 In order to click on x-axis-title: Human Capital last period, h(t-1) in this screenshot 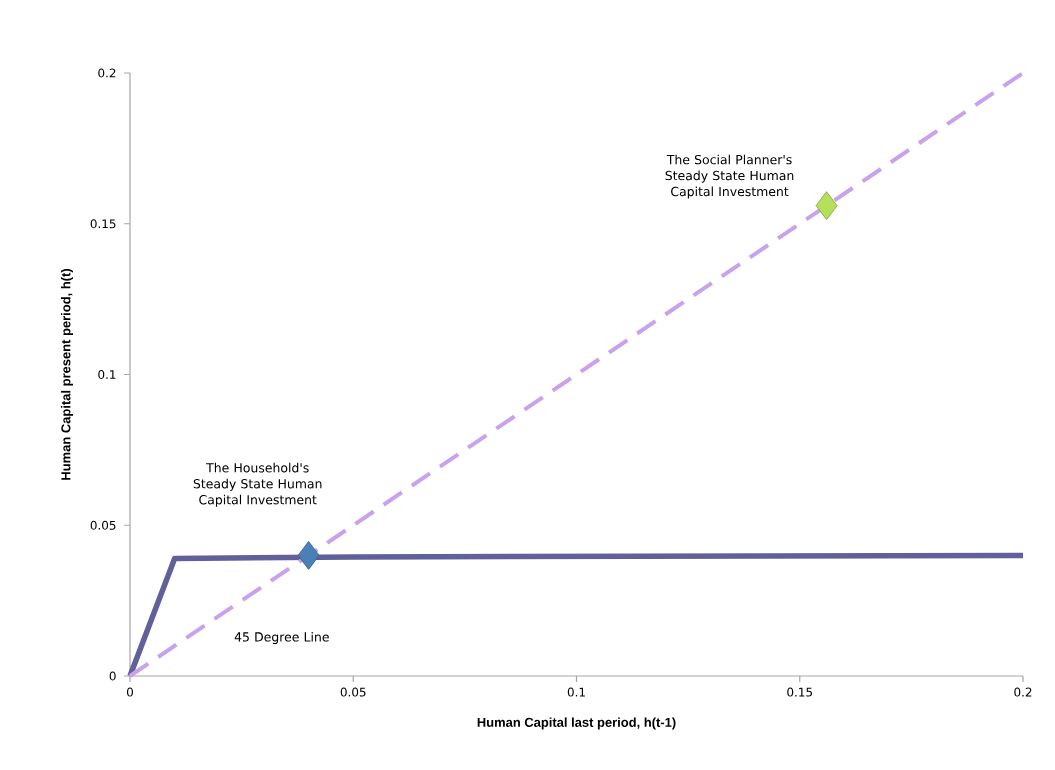, I will do `click(576, 723)`.